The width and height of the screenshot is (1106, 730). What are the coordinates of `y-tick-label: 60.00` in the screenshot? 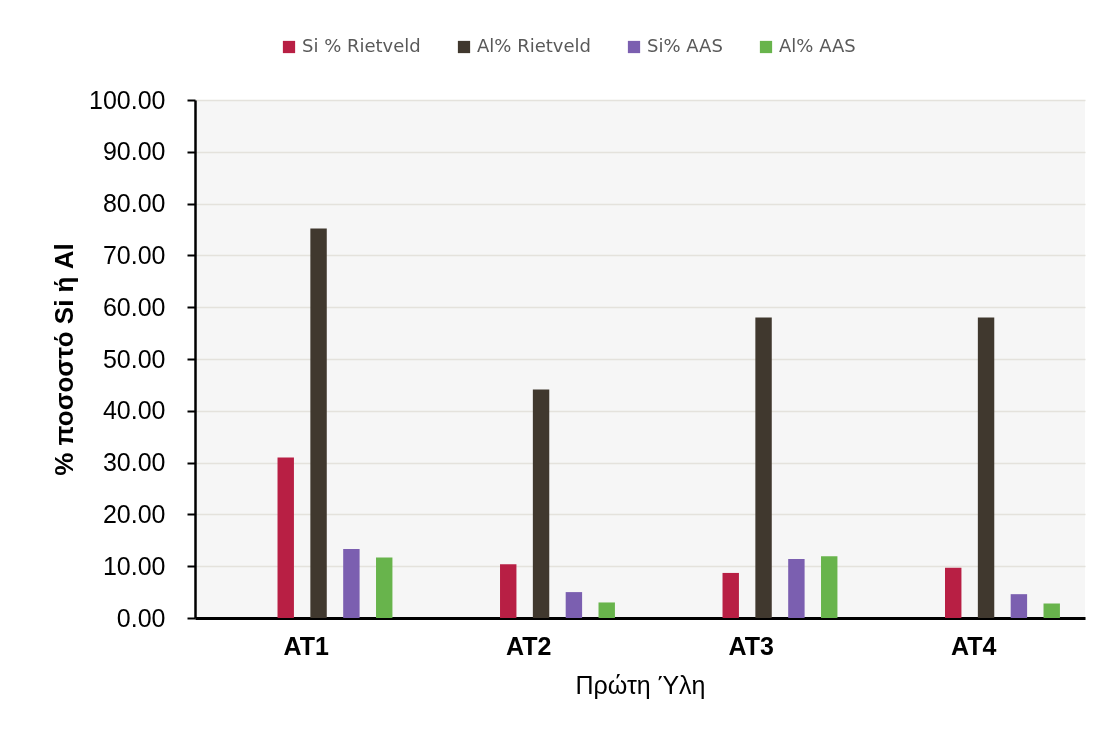 It's located at (134, 306).